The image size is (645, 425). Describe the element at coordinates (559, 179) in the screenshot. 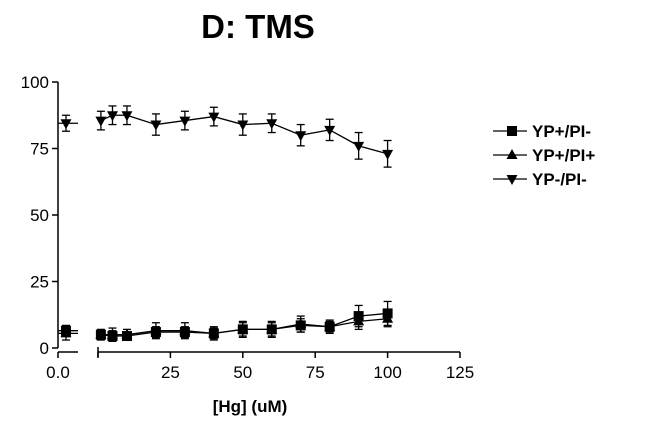

I see `legend-label: YP-/PI-` at that location.